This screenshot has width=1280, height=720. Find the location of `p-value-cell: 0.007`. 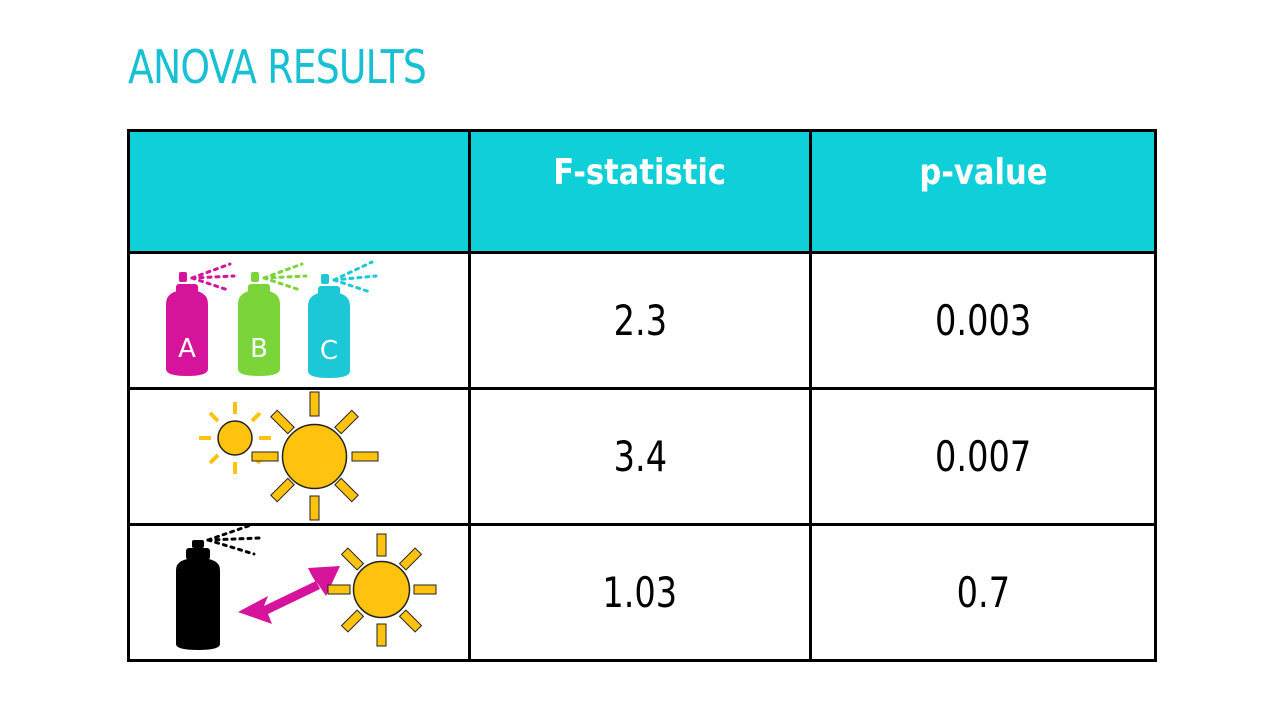

p-value-cell: 0.007 is located at coordinates (983, 456).